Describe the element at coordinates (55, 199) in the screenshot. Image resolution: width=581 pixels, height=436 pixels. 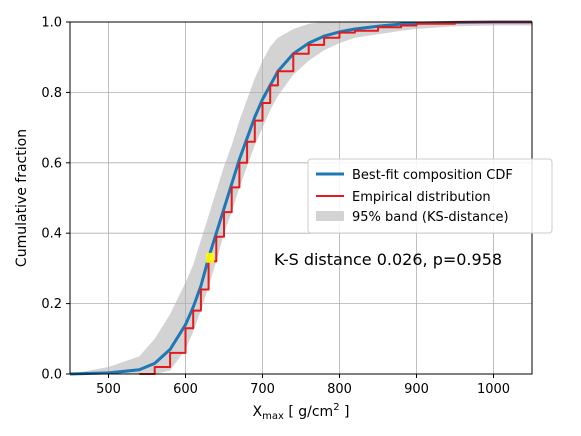
I see `y-axis-ticks: 0.0 0.2 0.4 0.6 0.8 1.0` at that location.